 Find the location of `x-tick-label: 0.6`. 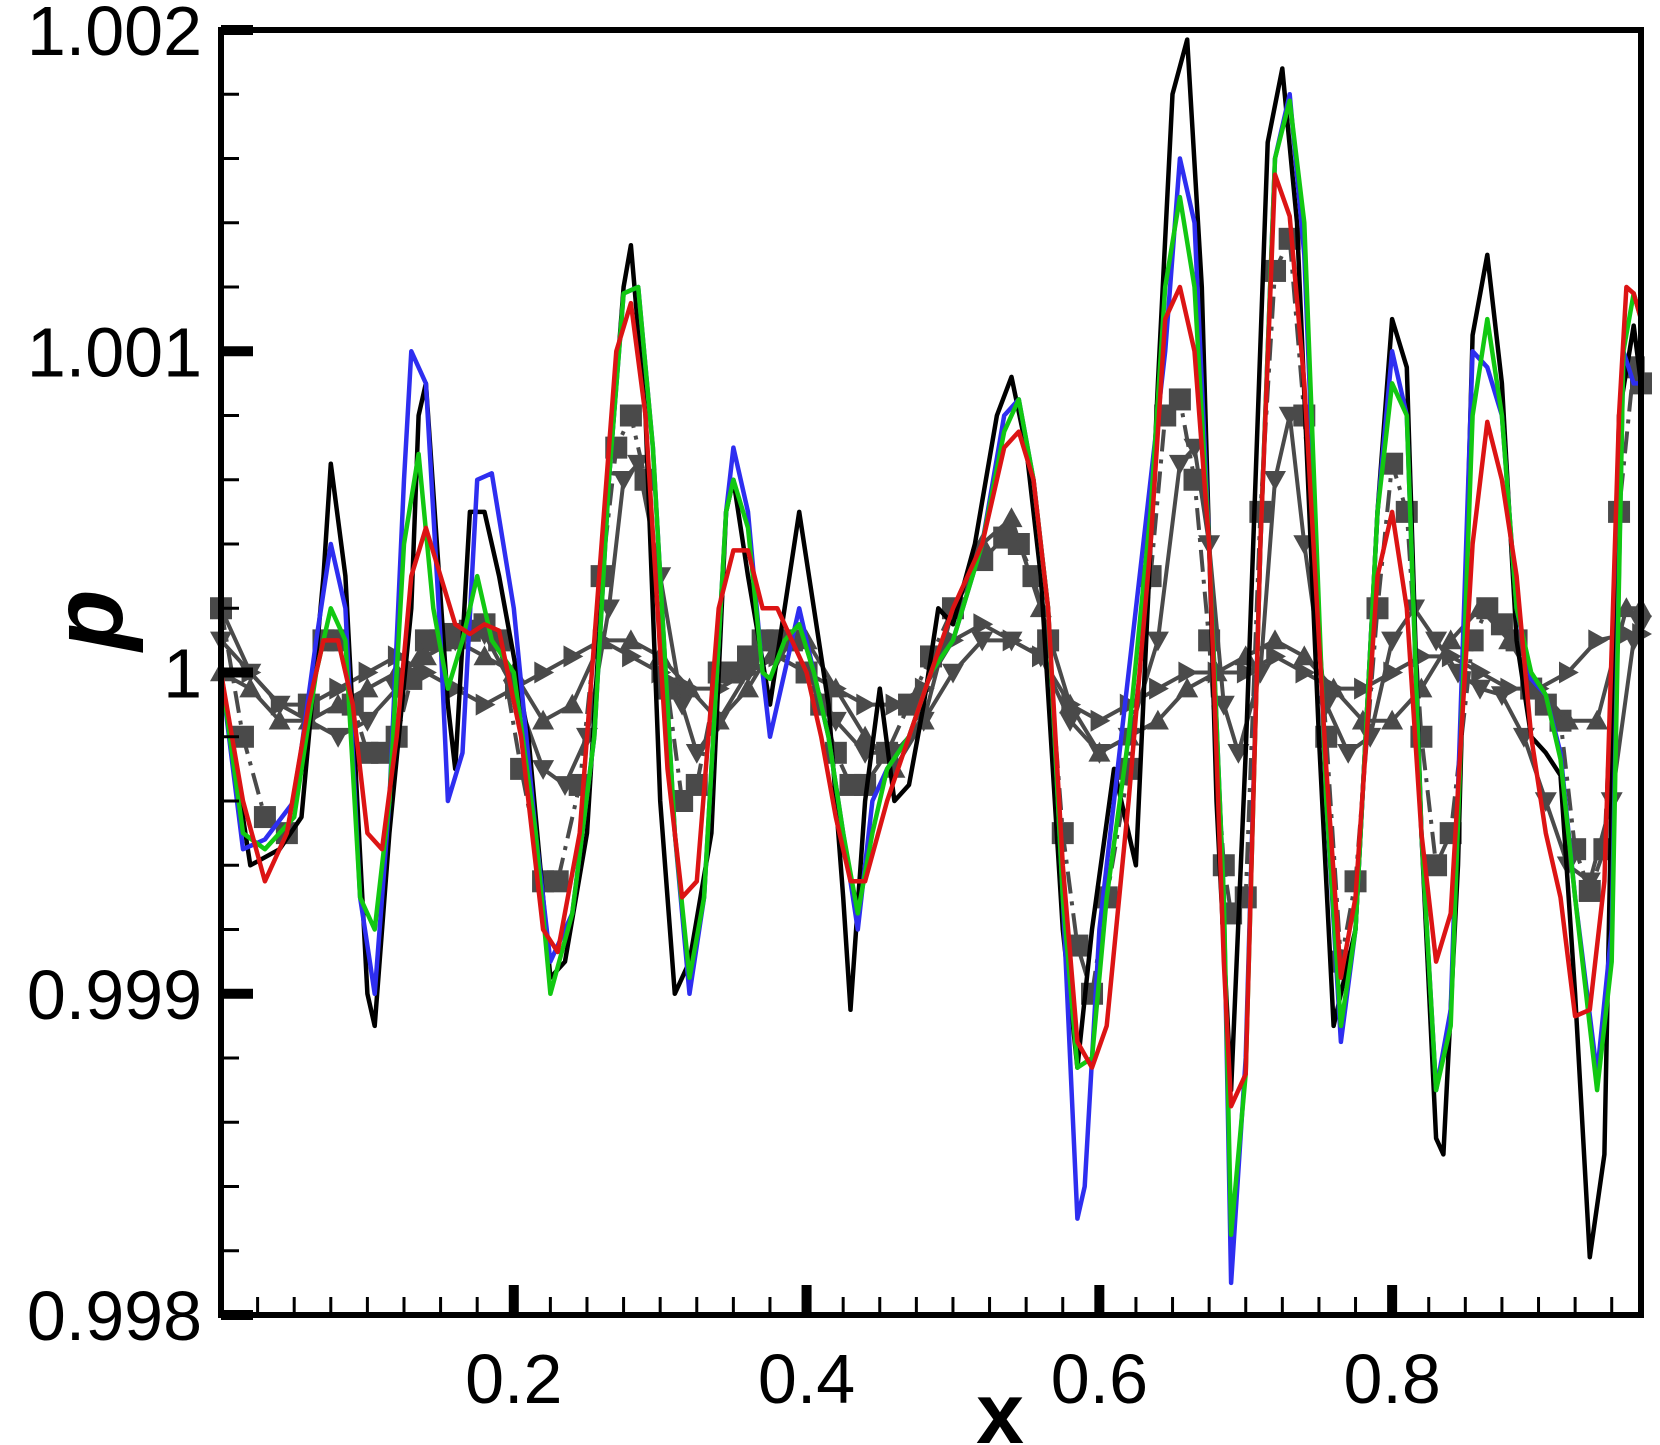

x-tick-label: 0.6 is located at coordinates (1099, 1379).